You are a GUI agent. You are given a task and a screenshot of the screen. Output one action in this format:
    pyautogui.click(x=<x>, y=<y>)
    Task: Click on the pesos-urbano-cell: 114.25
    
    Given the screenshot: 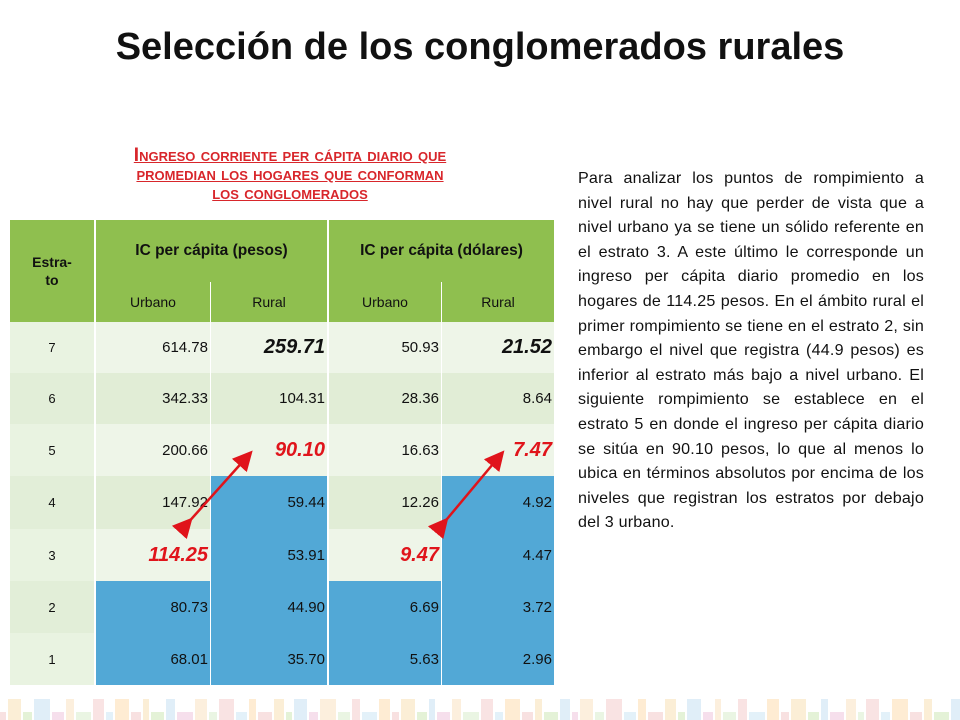 What is the action you would take?
    pyautogui.click(x=153, y=555)
    